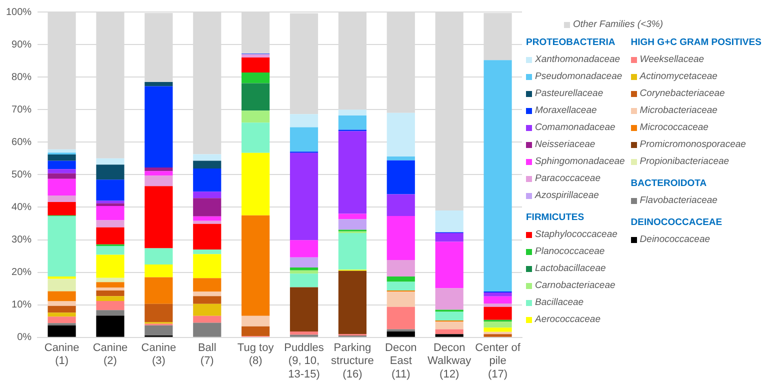  Describe the element at coordinates (566, 110) in the screenshot. I see `legend-label: Moraxellaceae` at that location.